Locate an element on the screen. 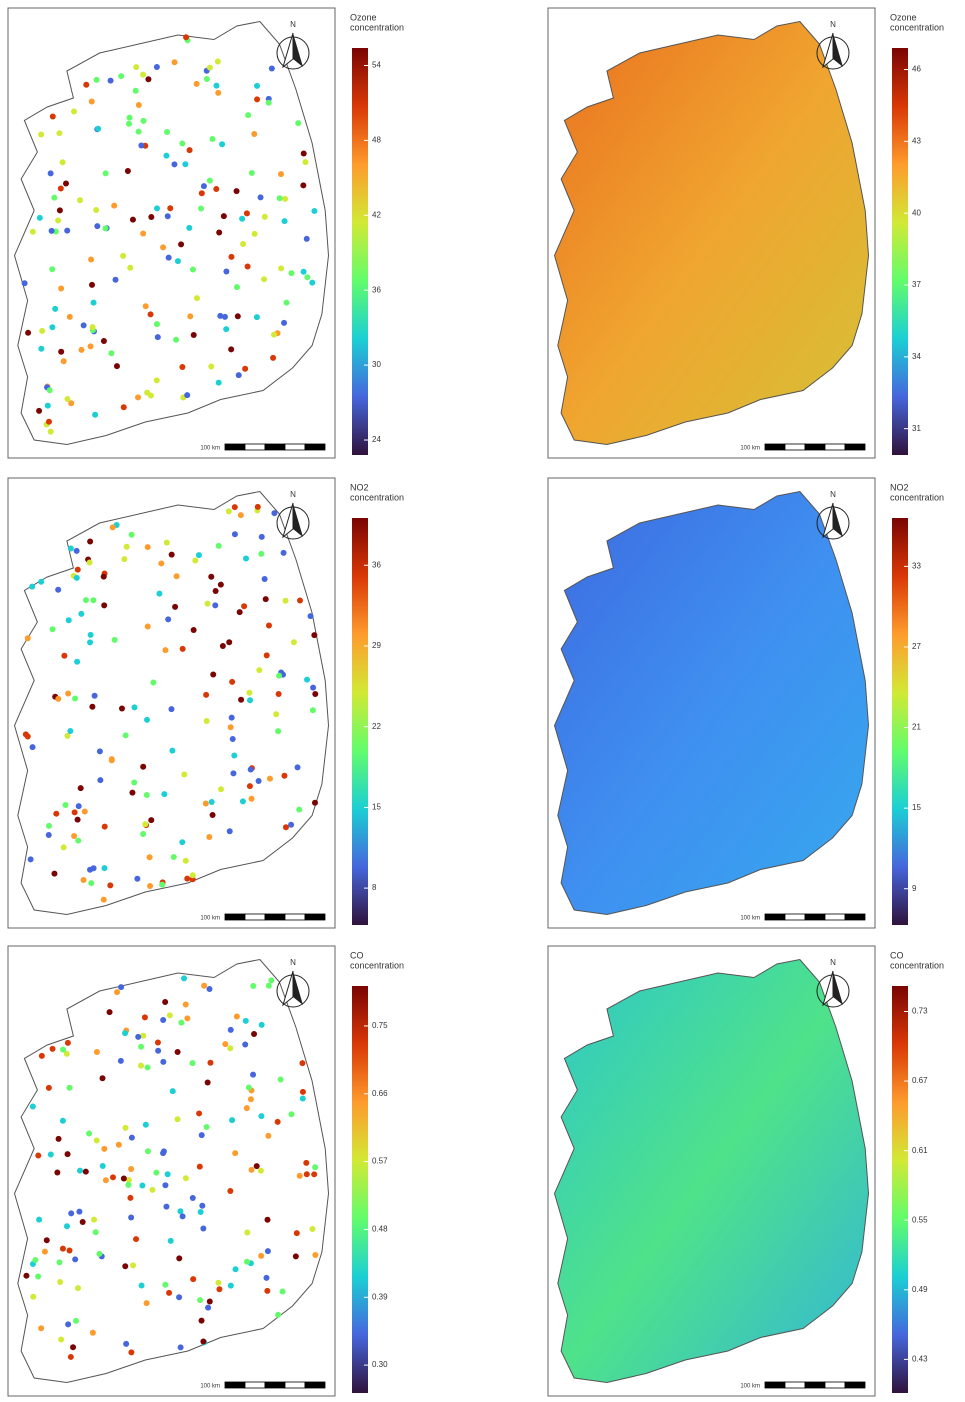 The width and height of the screenshot is (965, 1402). north-label: N is located at coordinates (833, 962).